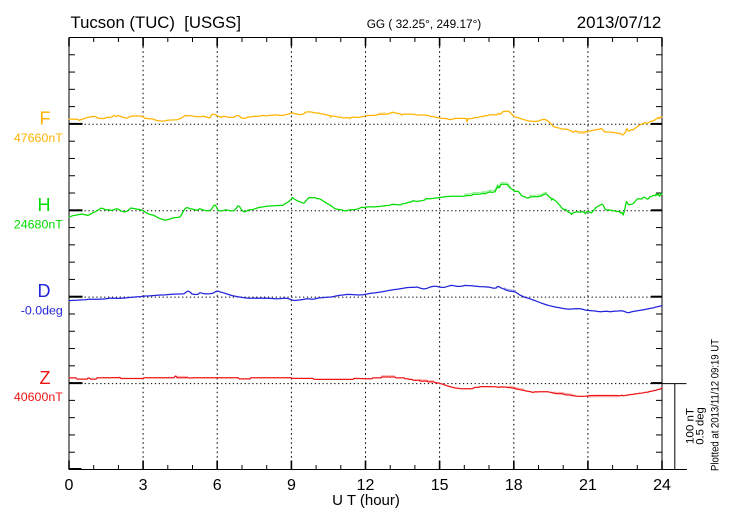 The height and width of the screenshot is (520, 730). Describe the element at coordinates (662, 485) in the screenshot. I see `svg-text: 24` at that location.